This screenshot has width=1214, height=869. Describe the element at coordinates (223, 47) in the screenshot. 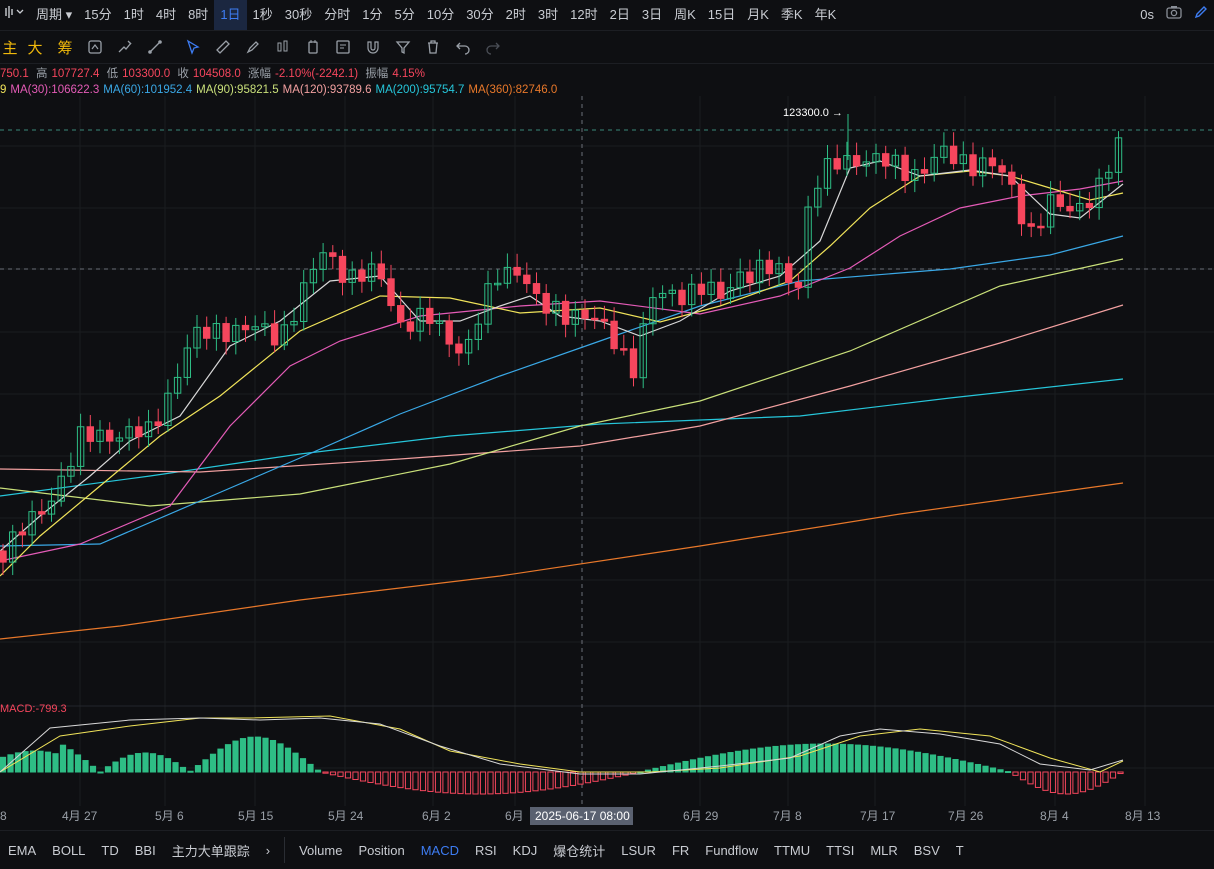

I see `ruler-icon` at that location.